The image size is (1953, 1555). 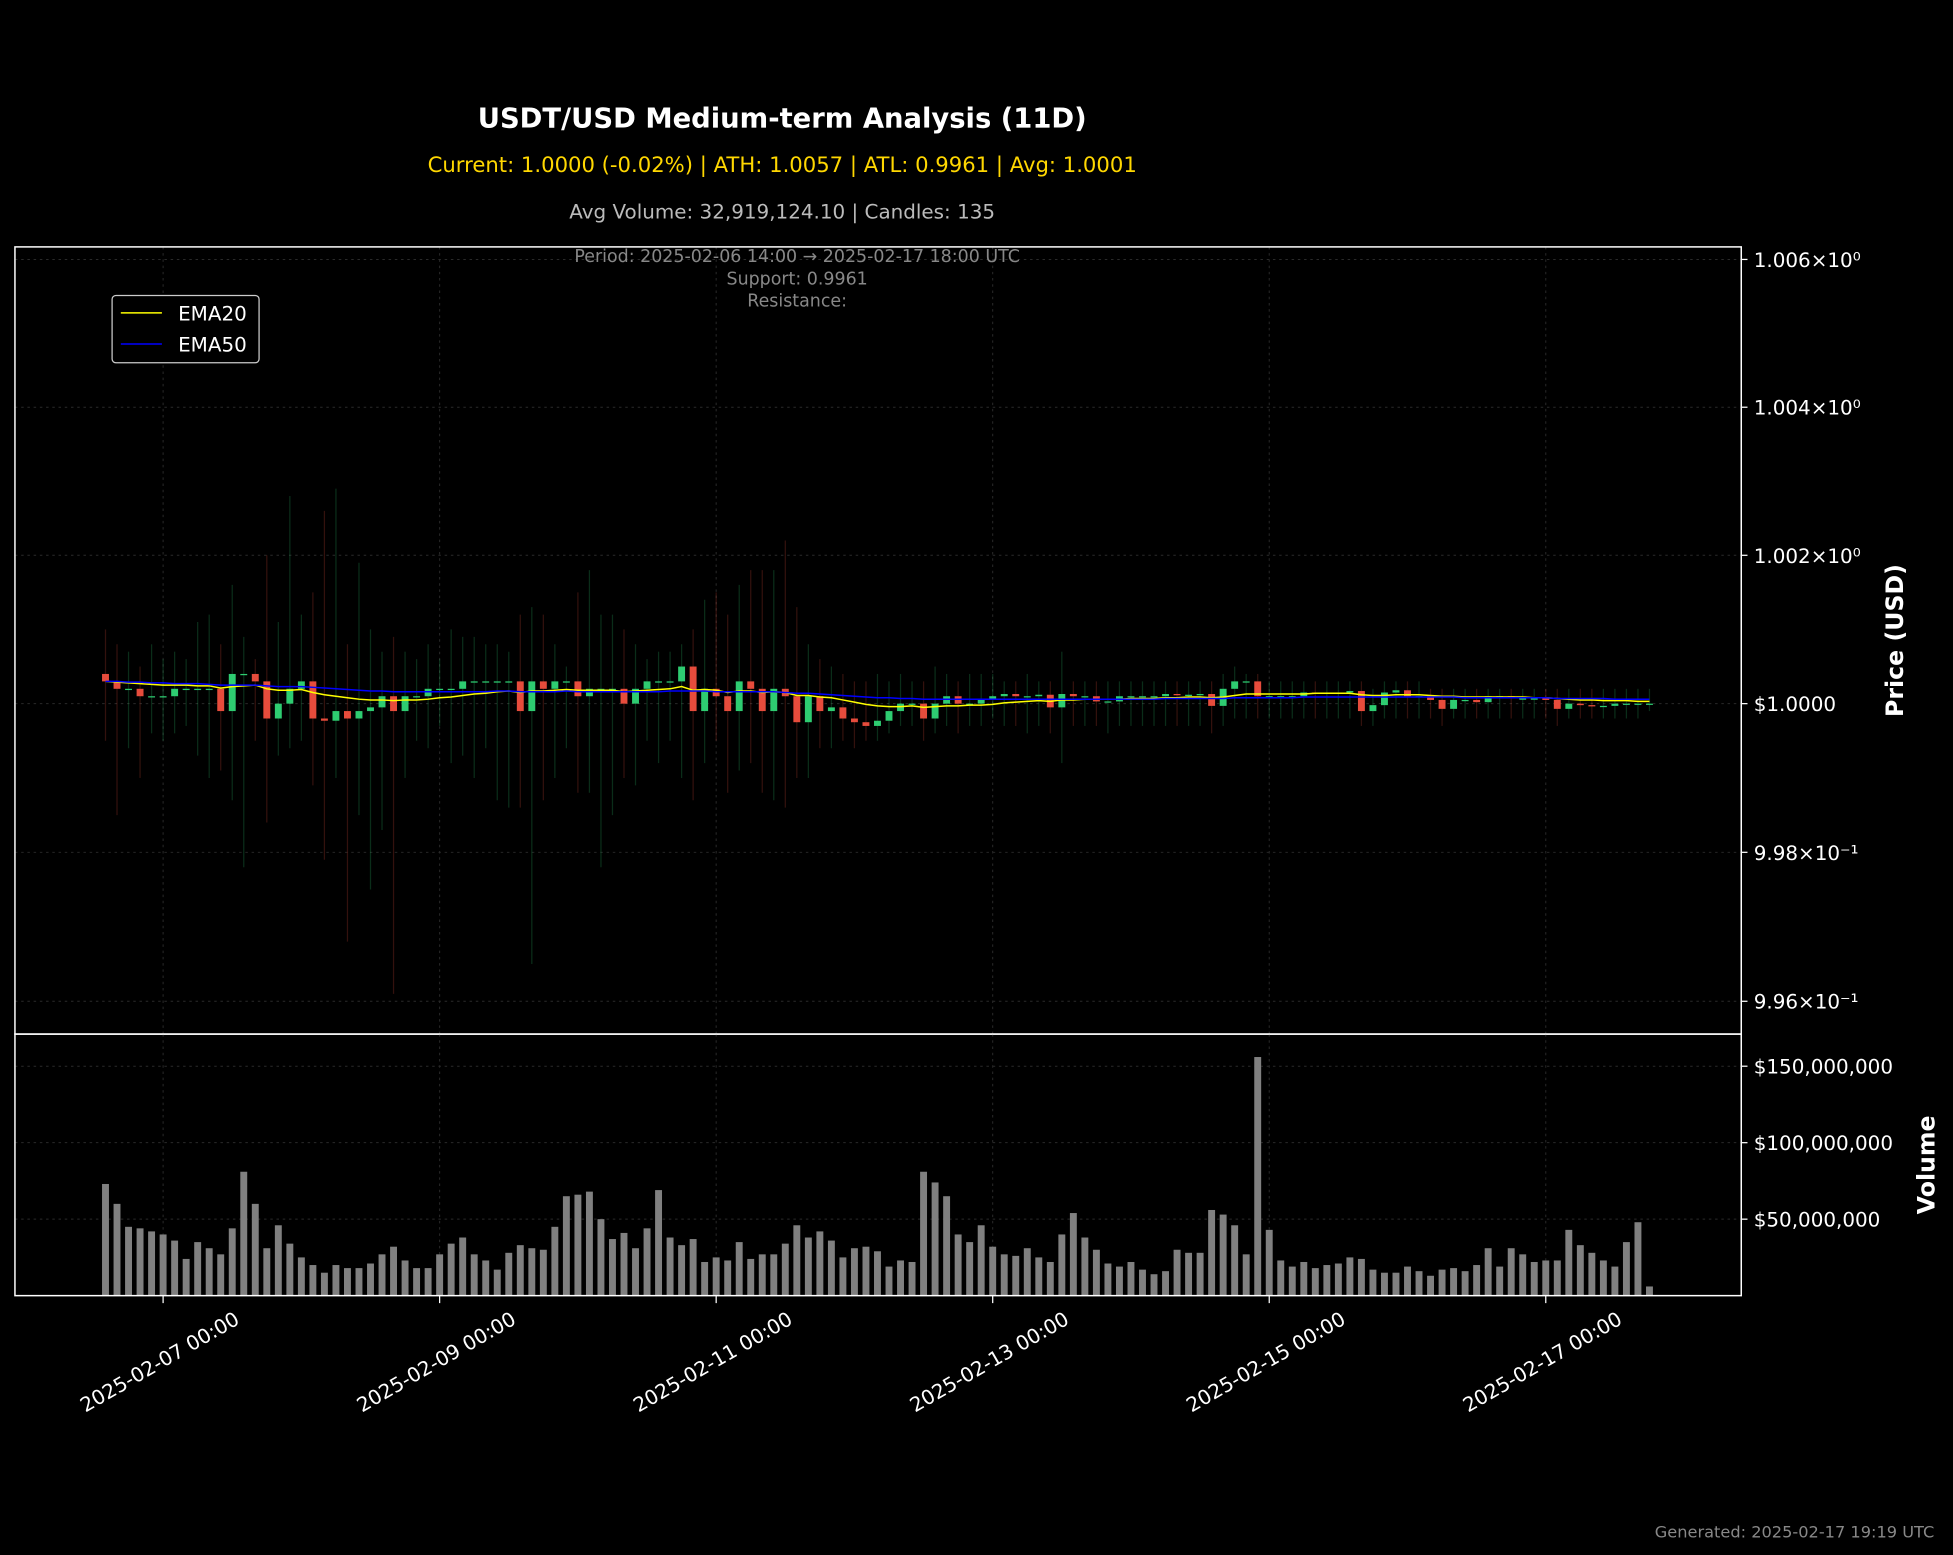 I want to click on chart-info: Avg Volume: 32,919,124.10 | Candles: 135, so click(x=782, y=211).